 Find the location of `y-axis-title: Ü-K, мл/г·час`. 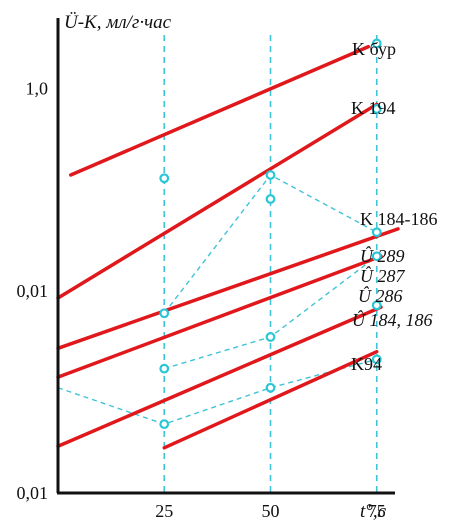

y-axis-title: Ü-K, мл/г·час is located at coordinates (118, 22).